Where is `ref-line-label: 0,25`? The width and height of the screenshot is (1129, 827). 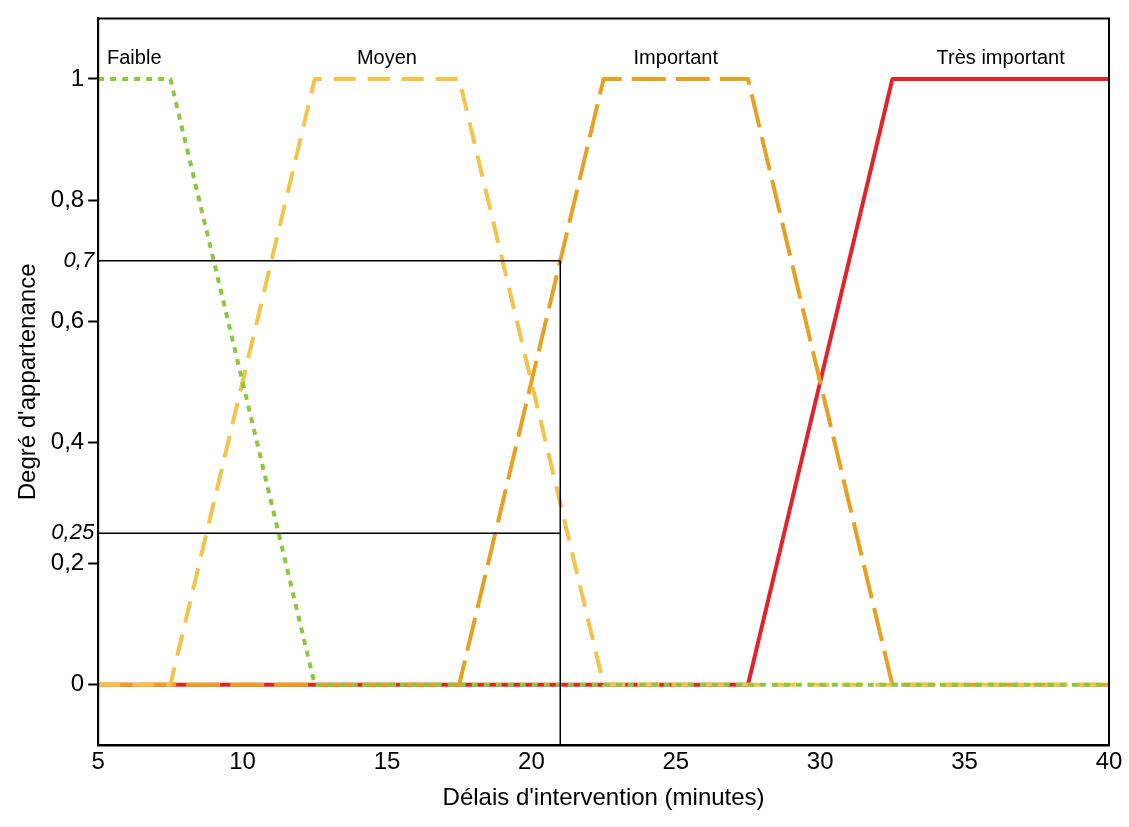 ref-line-label: 0,25 is located at coordinates (73, 532).